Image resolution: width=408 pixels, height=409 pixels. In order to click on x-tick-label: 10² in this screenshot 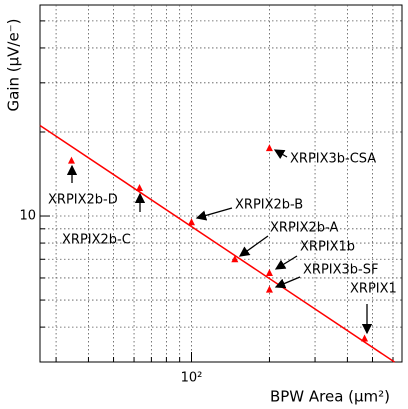, I will do `click(192, 378)`.